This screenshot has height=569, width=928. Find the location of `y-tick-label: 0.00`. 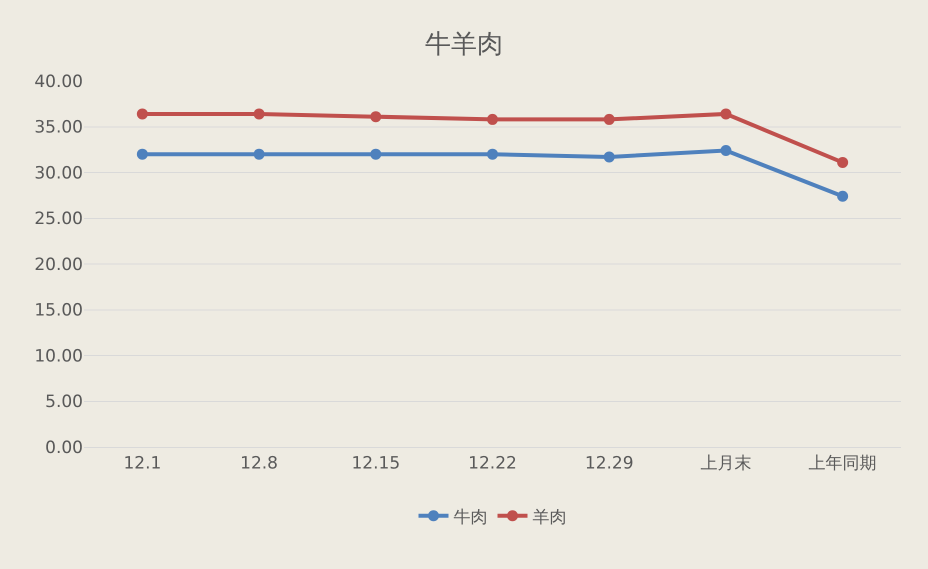

y-tick-label: 0.00 is located at coordinates (64, 448).